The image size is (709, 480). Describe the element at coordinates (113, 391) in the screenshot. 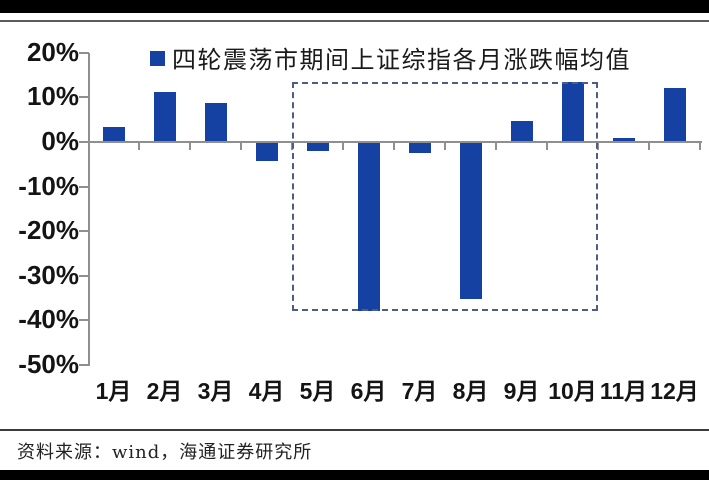

I see `x-axis-label: 1月` at that location.